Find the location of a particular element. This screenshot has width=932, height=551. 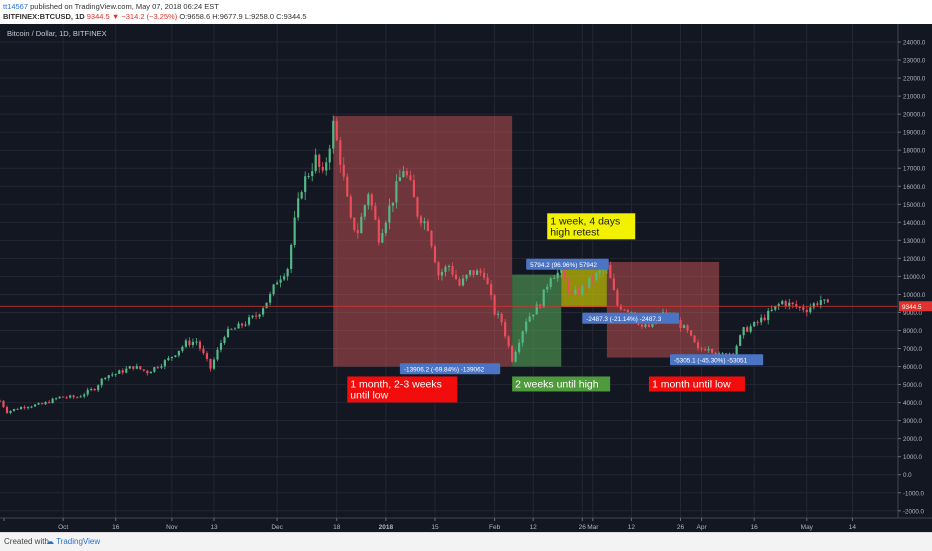

price-axis-bg is located at coordinates (915, 271).